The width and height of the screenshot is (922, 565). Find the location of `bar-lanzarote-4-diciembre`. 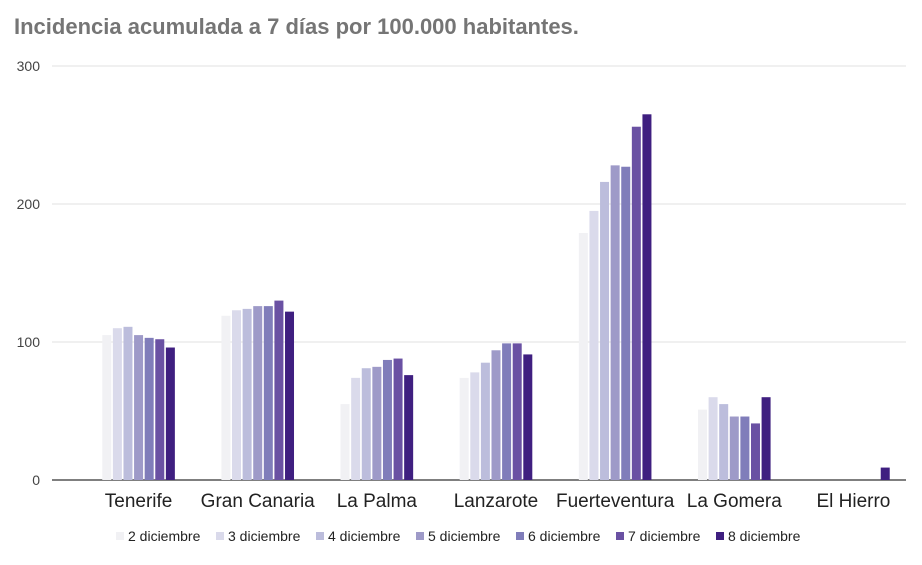

bar-lanzarote-4-diciembre is located at coordinates (485, 421).